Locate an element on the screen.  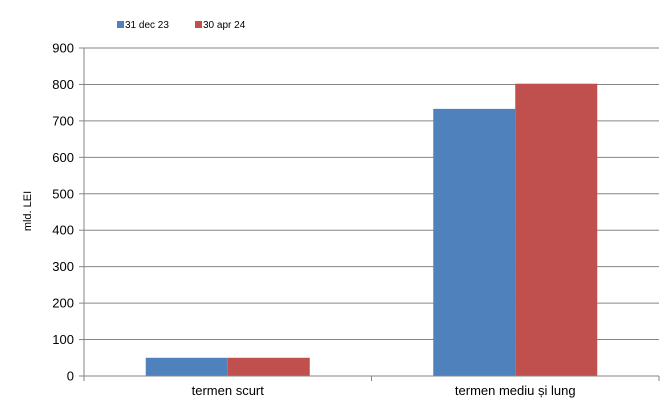
y-tick-label: 400 is located at coordinates (63, 230).